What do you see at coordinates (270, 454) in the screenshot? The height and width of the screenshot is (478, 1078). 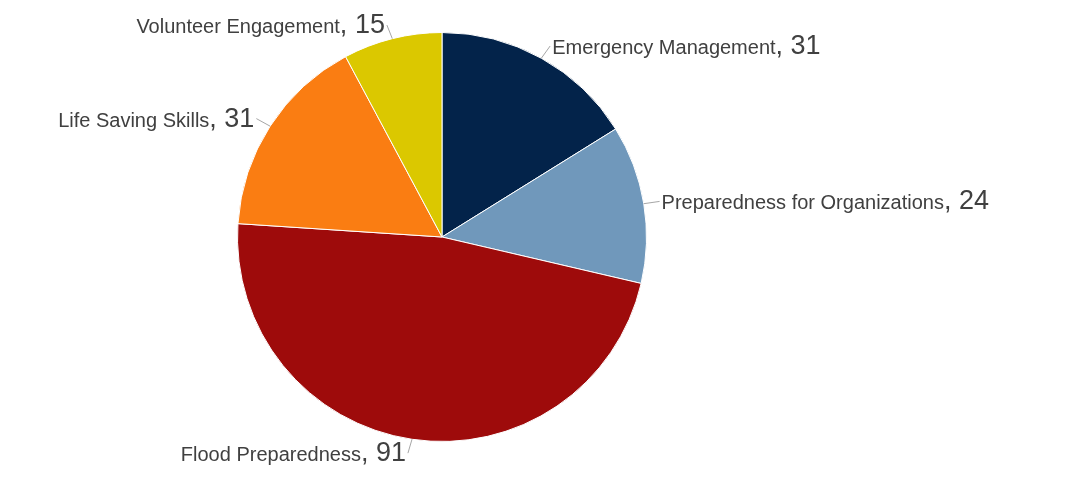 I see `slice-label: Flood Preparedness` at bounding box center [270, 454].